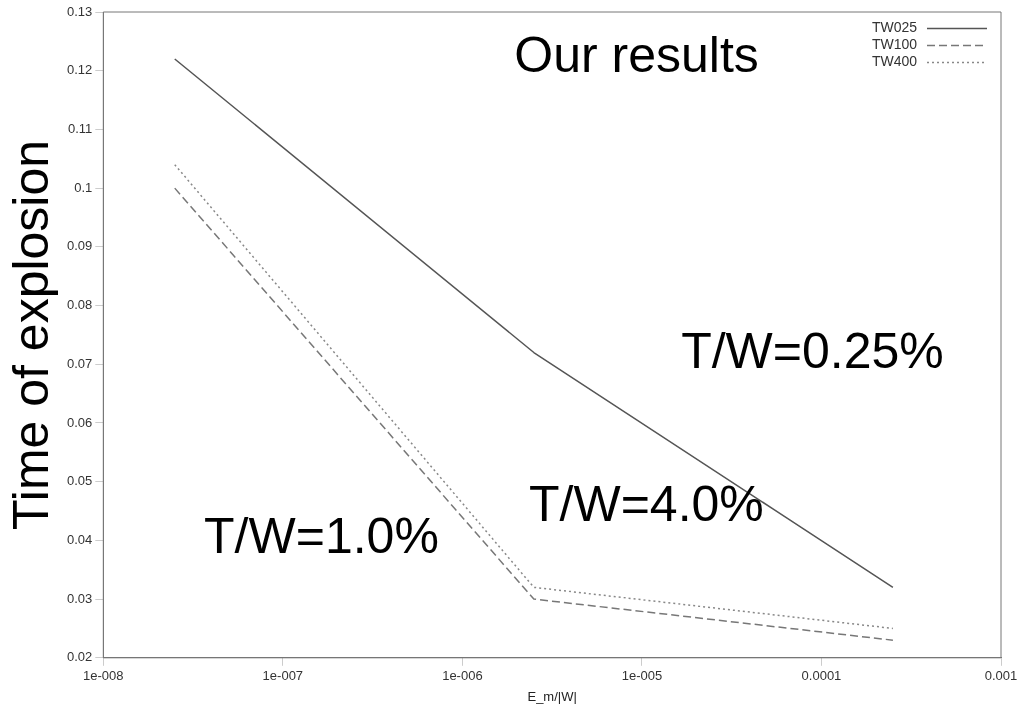  Describe the element at coordinates (462, 676) in the screenshot. I see `x-tick-label: 1e-006` at that location.